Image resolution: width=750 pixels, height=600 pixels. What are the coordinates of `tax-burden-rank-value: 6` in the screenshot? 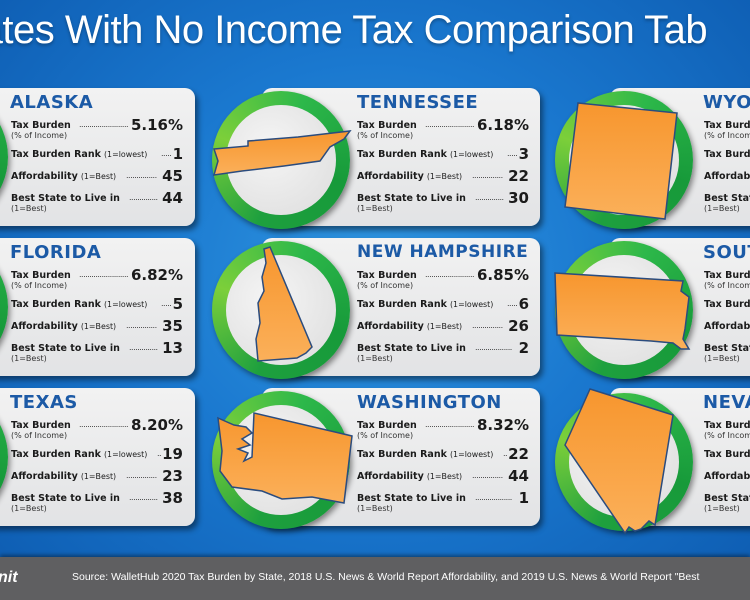 It's located at (523, 304).